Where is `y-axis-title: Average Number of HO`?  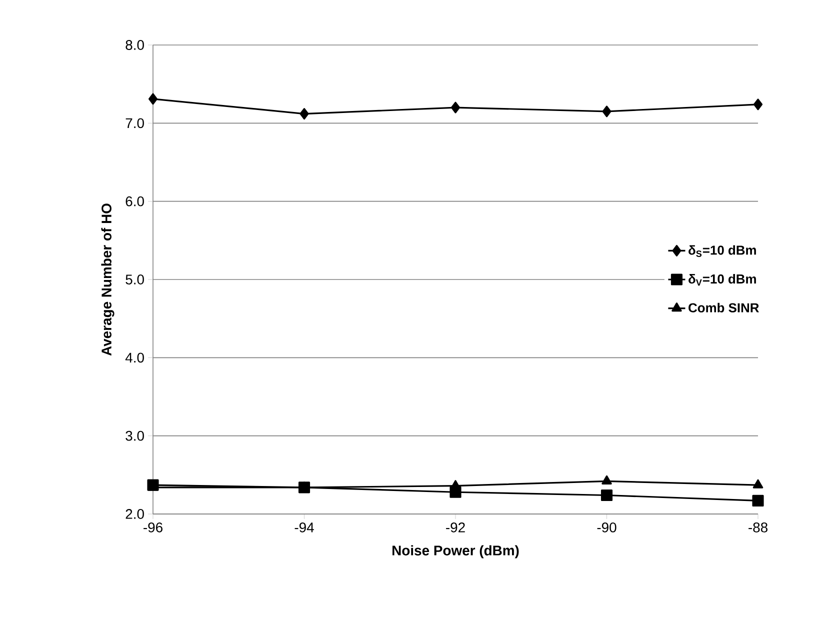 y-axis-title: Average Number of HO is located at coordinates (107, 280).